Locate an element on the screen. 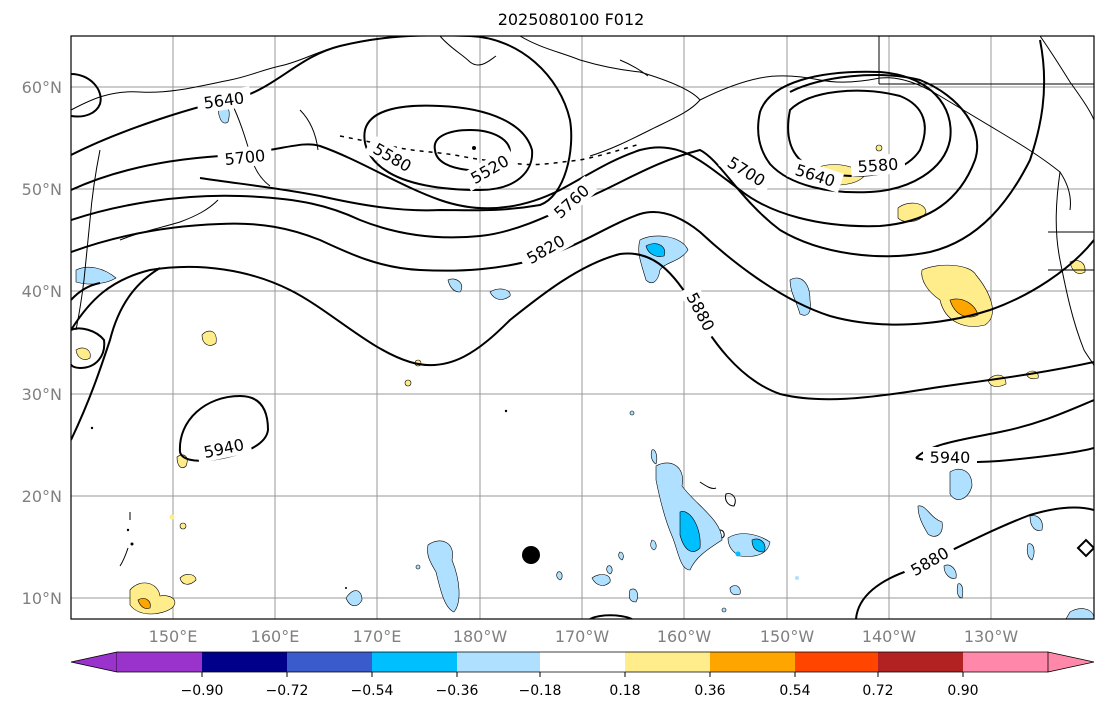  colorbar-label: 0.54 is located at coordinates (794, 691).